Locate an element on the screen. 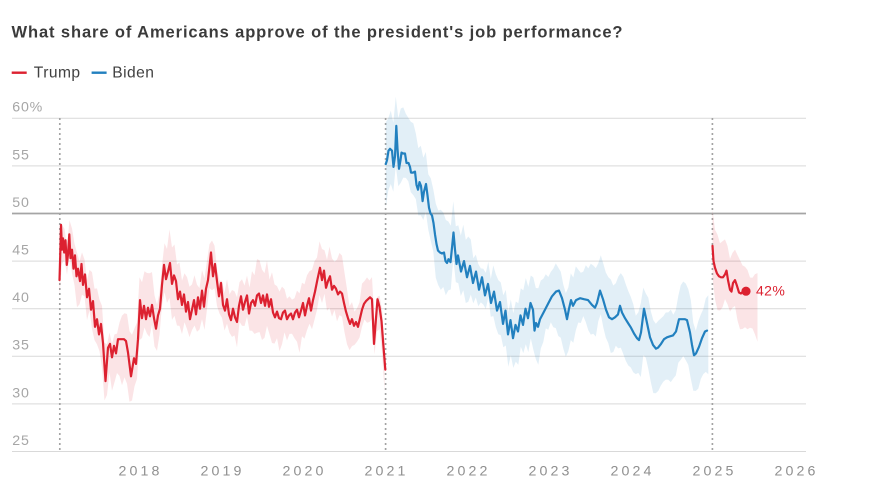  svg-text: 2020 is located at coordinates (305, 472).